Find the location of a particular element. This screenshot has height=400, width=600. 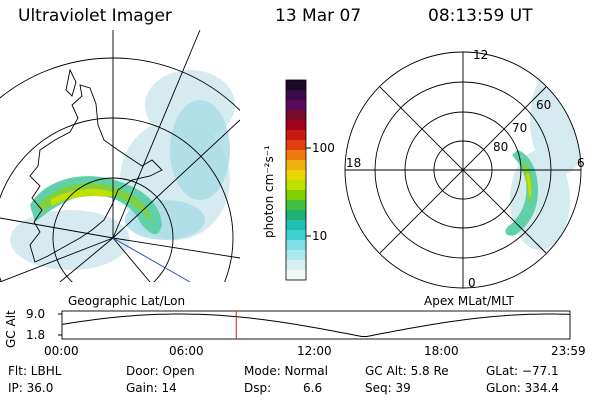

time-label: 08:13:59 UT is located at coordinates (480, 16).